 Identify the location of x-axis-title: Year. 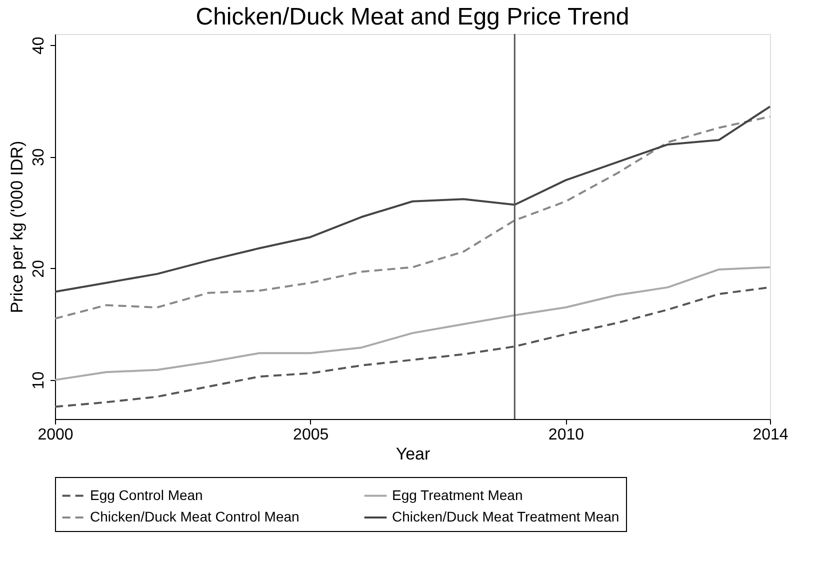
(413, 454).